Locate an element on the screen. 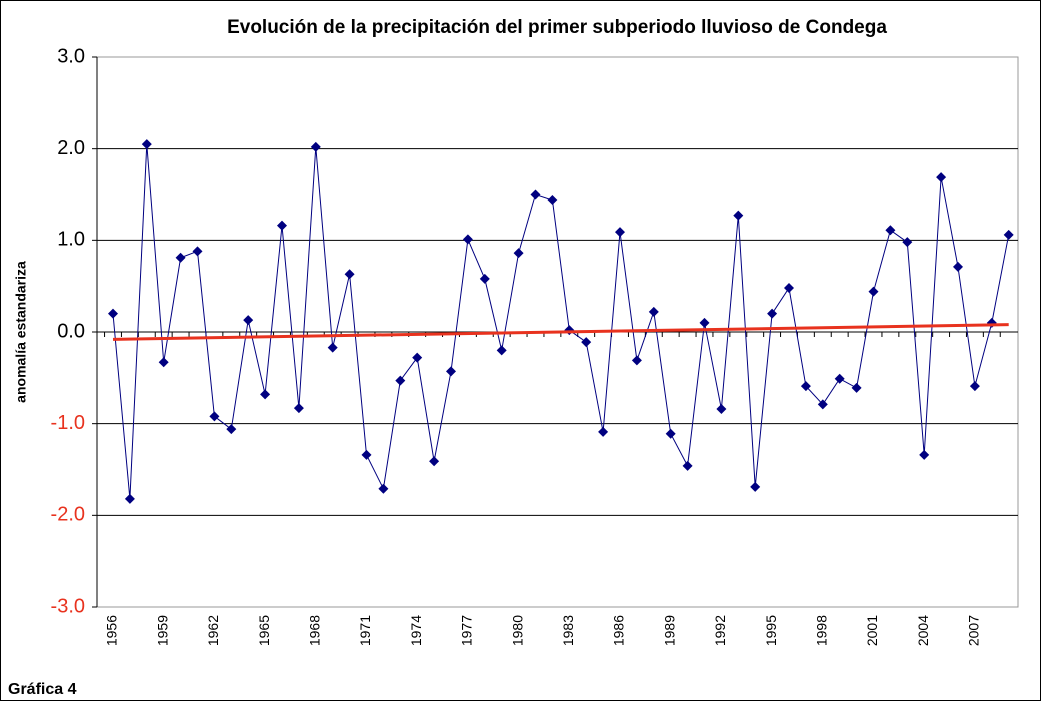 The image size is (1042, 702). y-axis-label: anomalía estandariza is located at coordinates (21, 332).